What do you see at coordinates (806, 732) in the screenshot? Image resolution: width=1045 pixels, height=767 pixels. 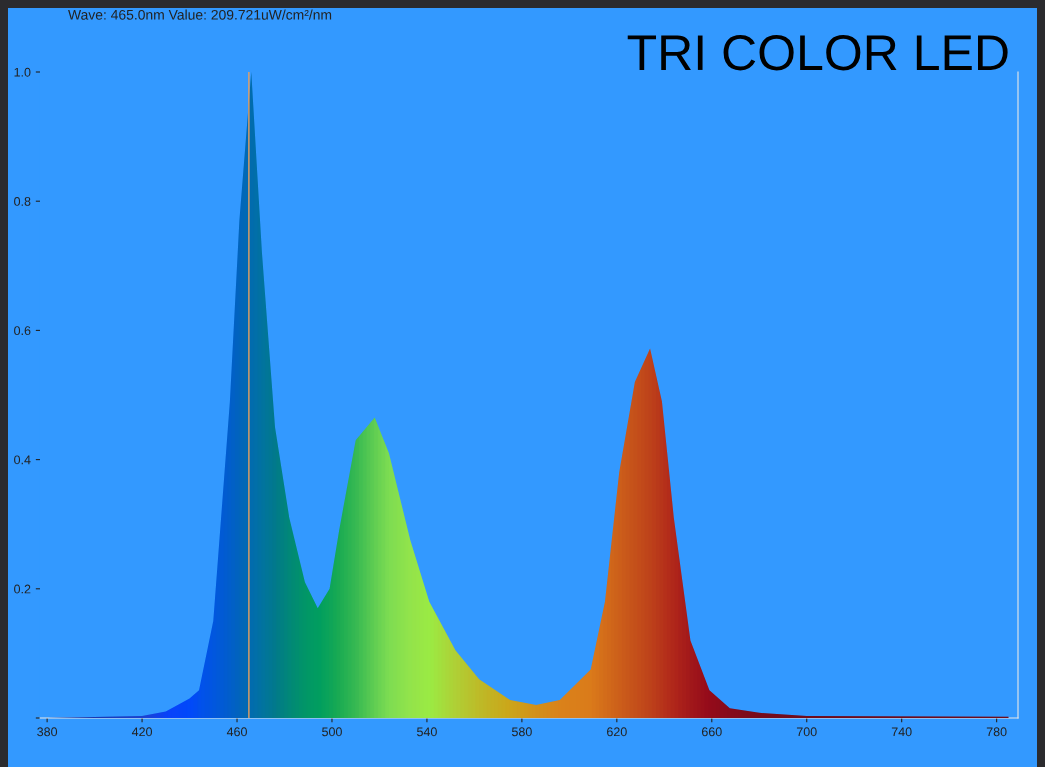 I see `x-tick-label: 700` at bounding box center [806, 732].